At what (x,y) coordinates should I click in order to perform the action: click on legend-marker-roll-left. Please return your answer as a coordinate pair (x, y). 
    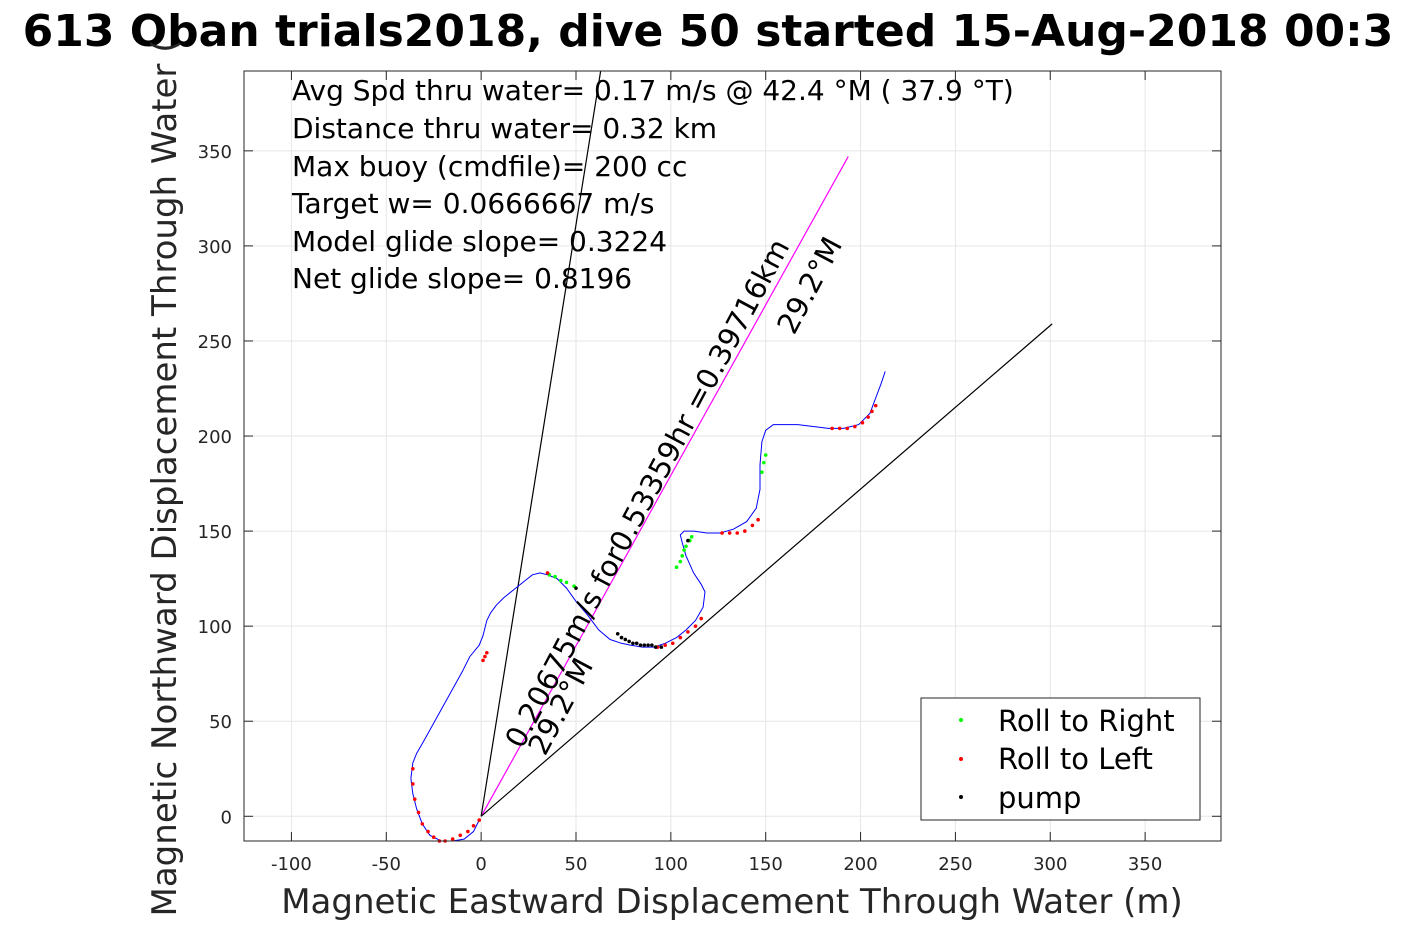
    Looking at the image, I should click on (961, 759).